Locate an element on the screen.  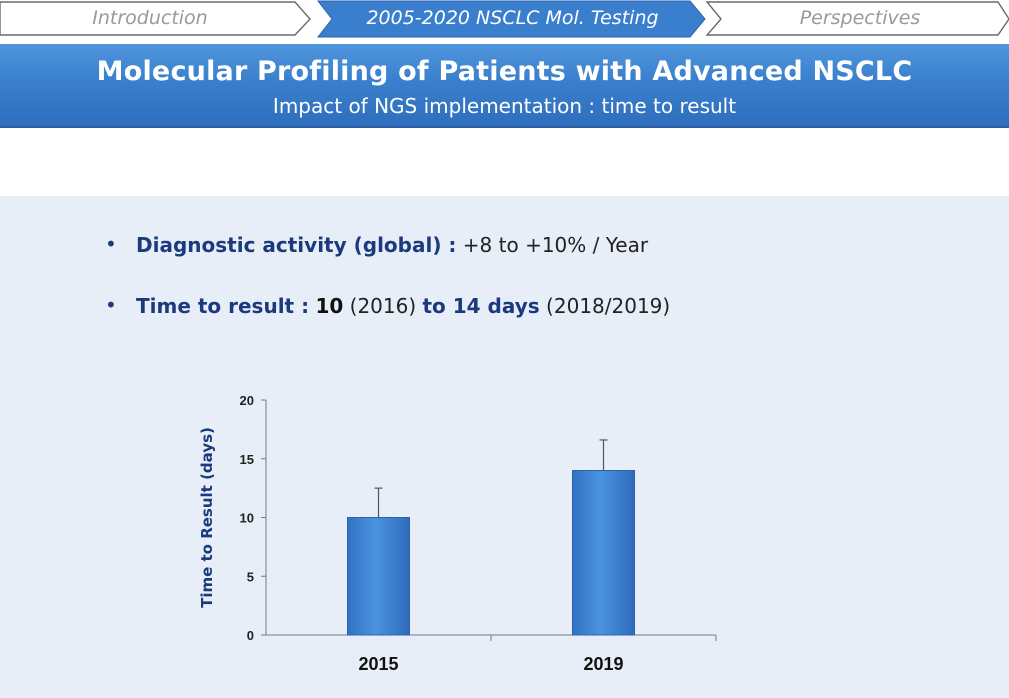
breadcrumb-shapes is located at coordinates (504, 19).